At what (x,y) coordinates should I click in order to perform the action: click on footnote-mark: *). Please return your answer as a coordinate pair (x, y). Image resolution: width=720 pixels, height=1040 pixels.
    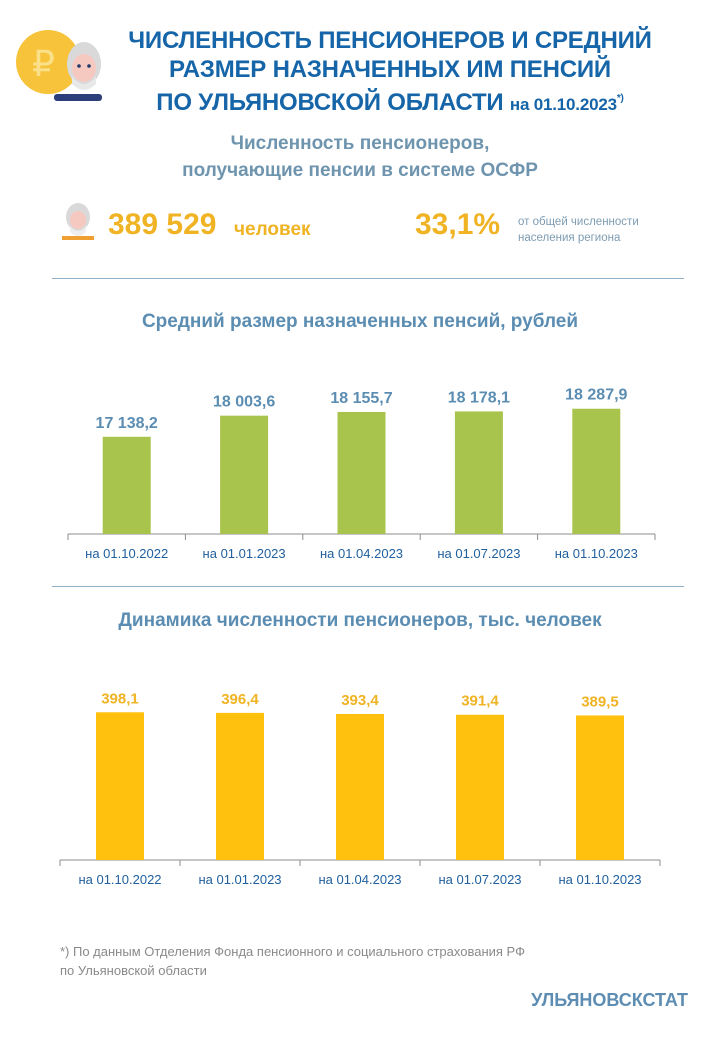
    Looking at the image, I should click on (620, 98).